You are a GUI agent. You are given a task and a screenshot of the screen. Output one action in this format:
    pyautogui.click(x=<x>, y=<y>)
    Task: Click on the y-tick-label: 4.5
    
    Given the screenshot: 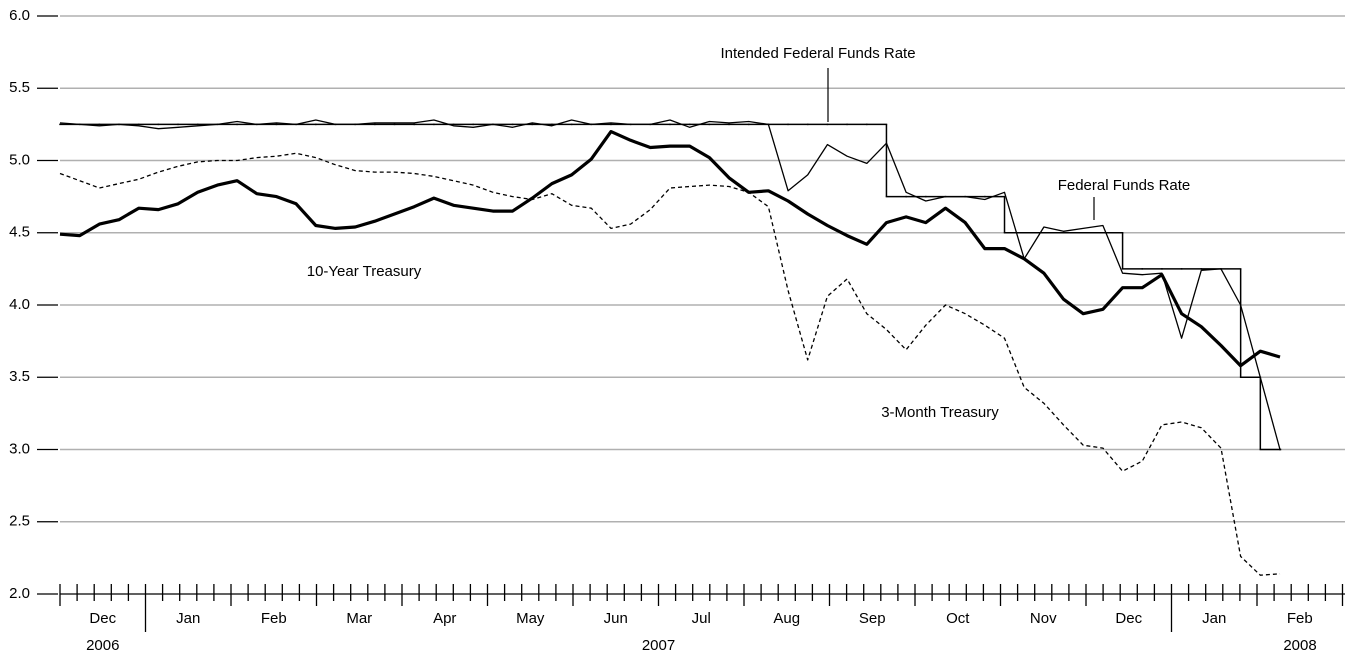 What is the action you would take?
    pyautogui.click(x=19, y=232)
    